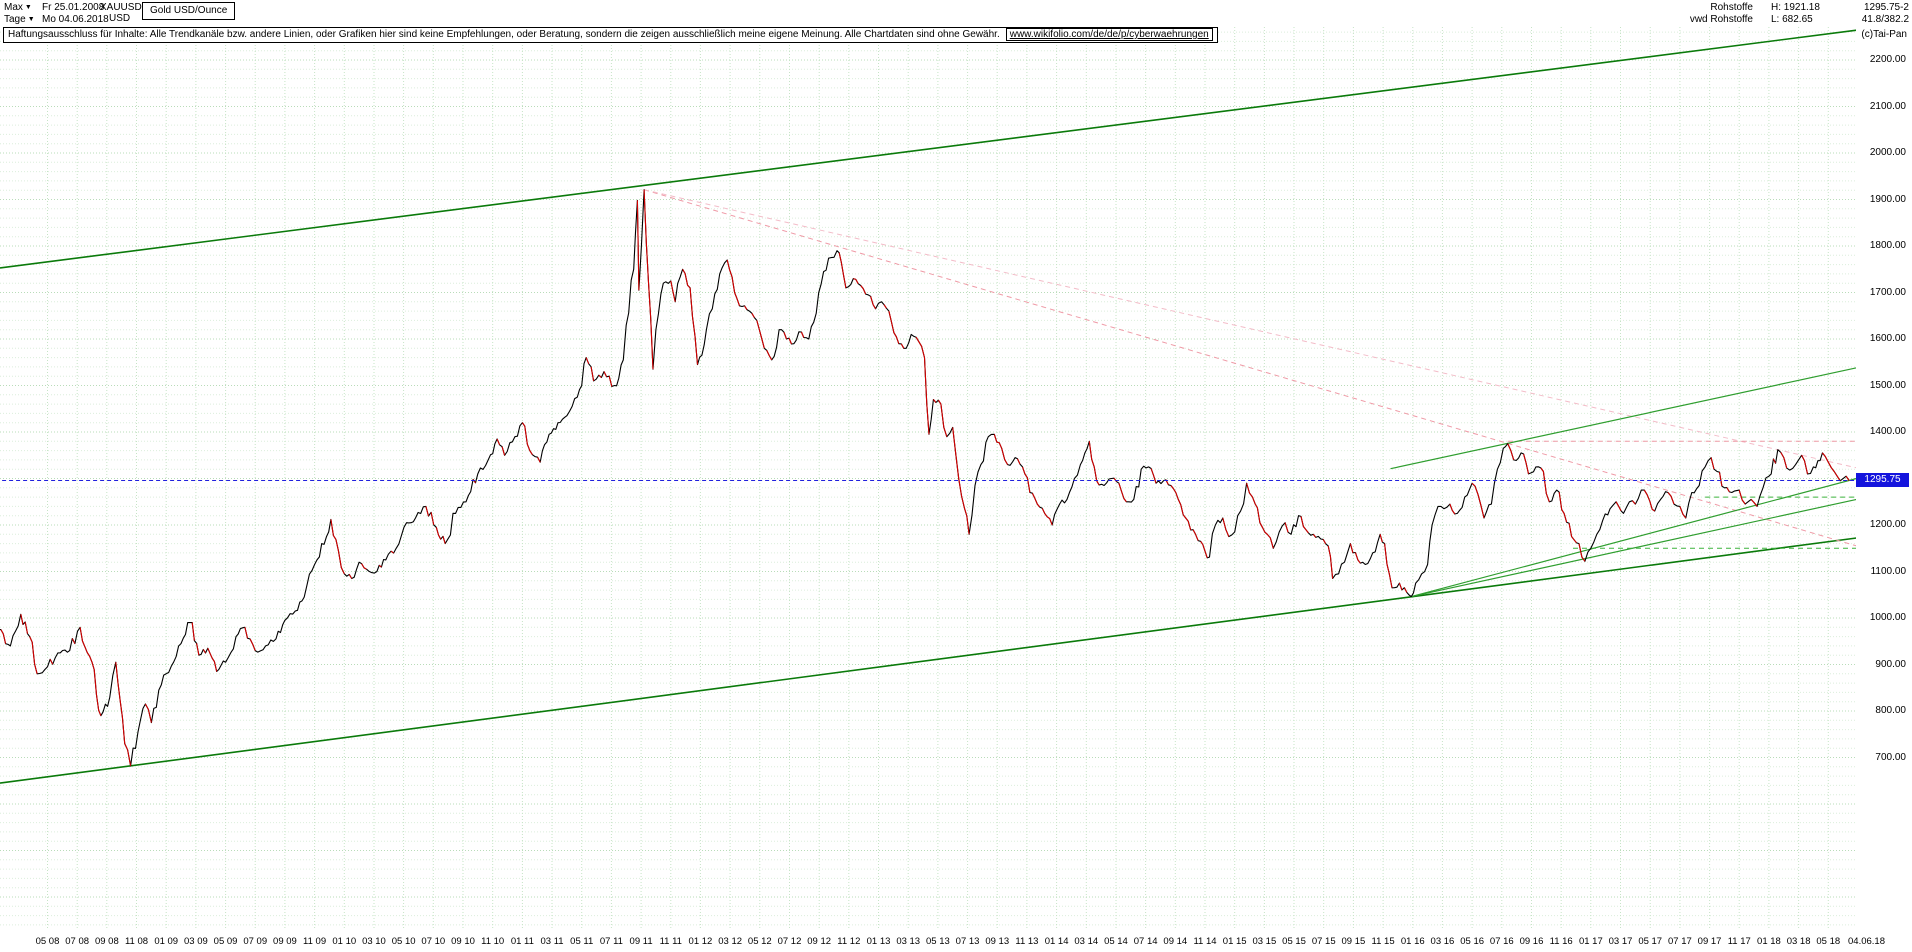  Describe the element at coordinates (1887, 245) in the screenshot. I see `price-axis-label: 1800.00` at that location.